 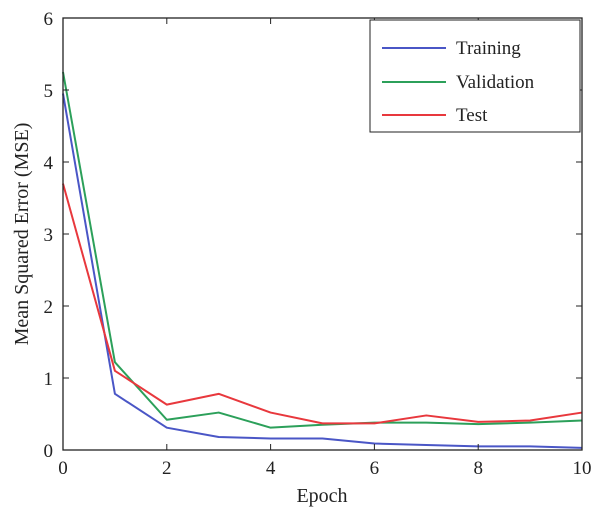 What do you see at coordinates (49, 19) in the screenshot?
I see `y-tick-label: 6` at bounding box center [49, 19].